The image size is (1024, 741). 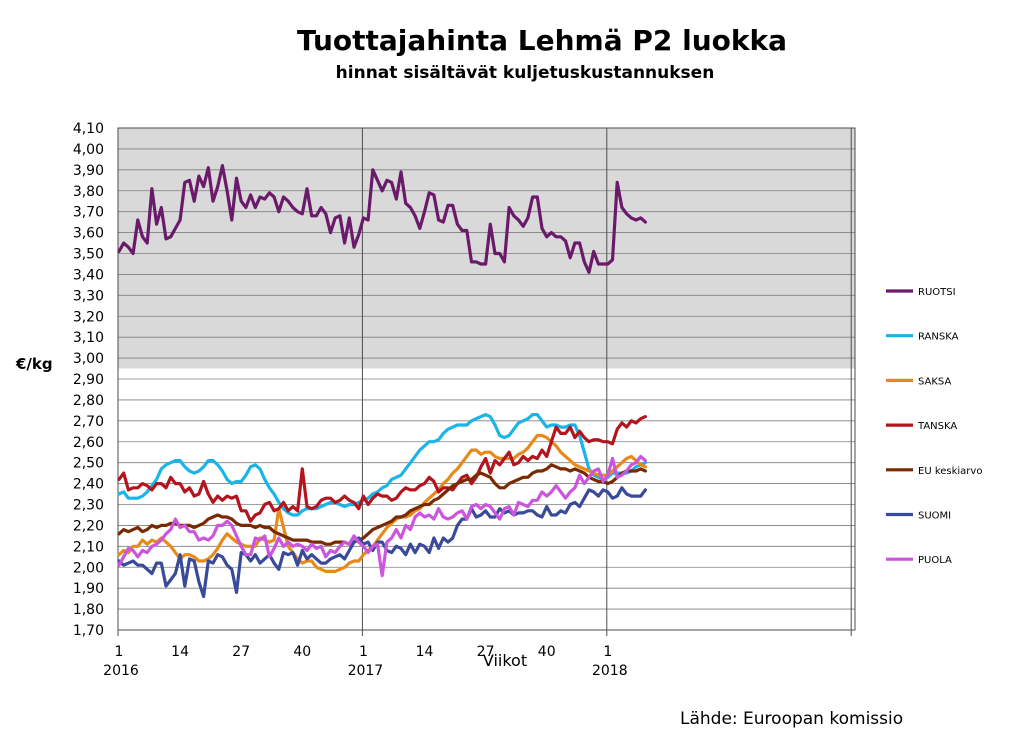 I want to click on x-year-label: 2018, so click(x=610, y=671).